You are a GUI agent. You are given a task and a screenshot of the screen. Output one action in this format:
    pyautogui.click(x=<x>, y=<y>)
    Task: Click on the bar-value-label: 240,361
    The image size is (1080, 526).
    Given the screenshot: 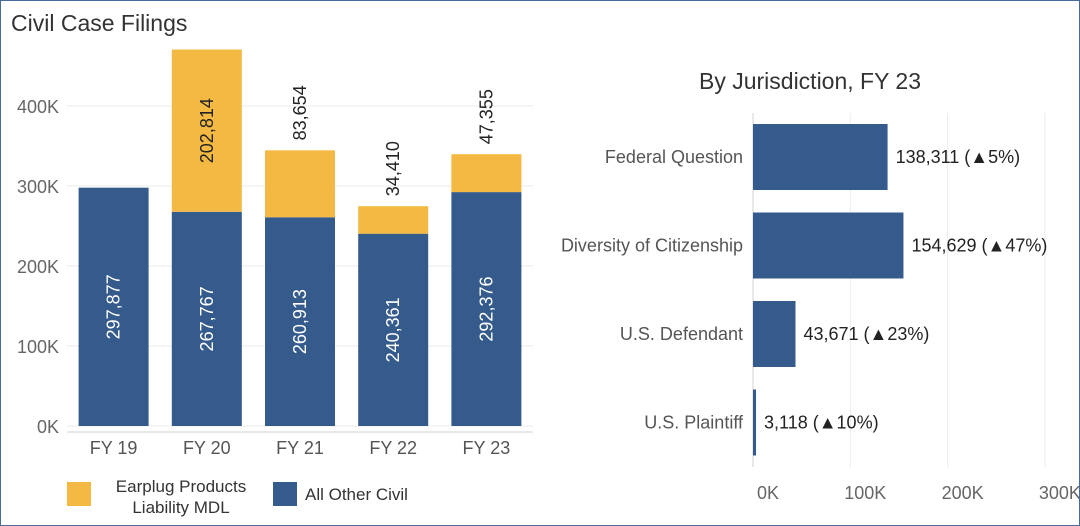 What is the action you would take?
    pyautogui.click(x=393, y=329)
    